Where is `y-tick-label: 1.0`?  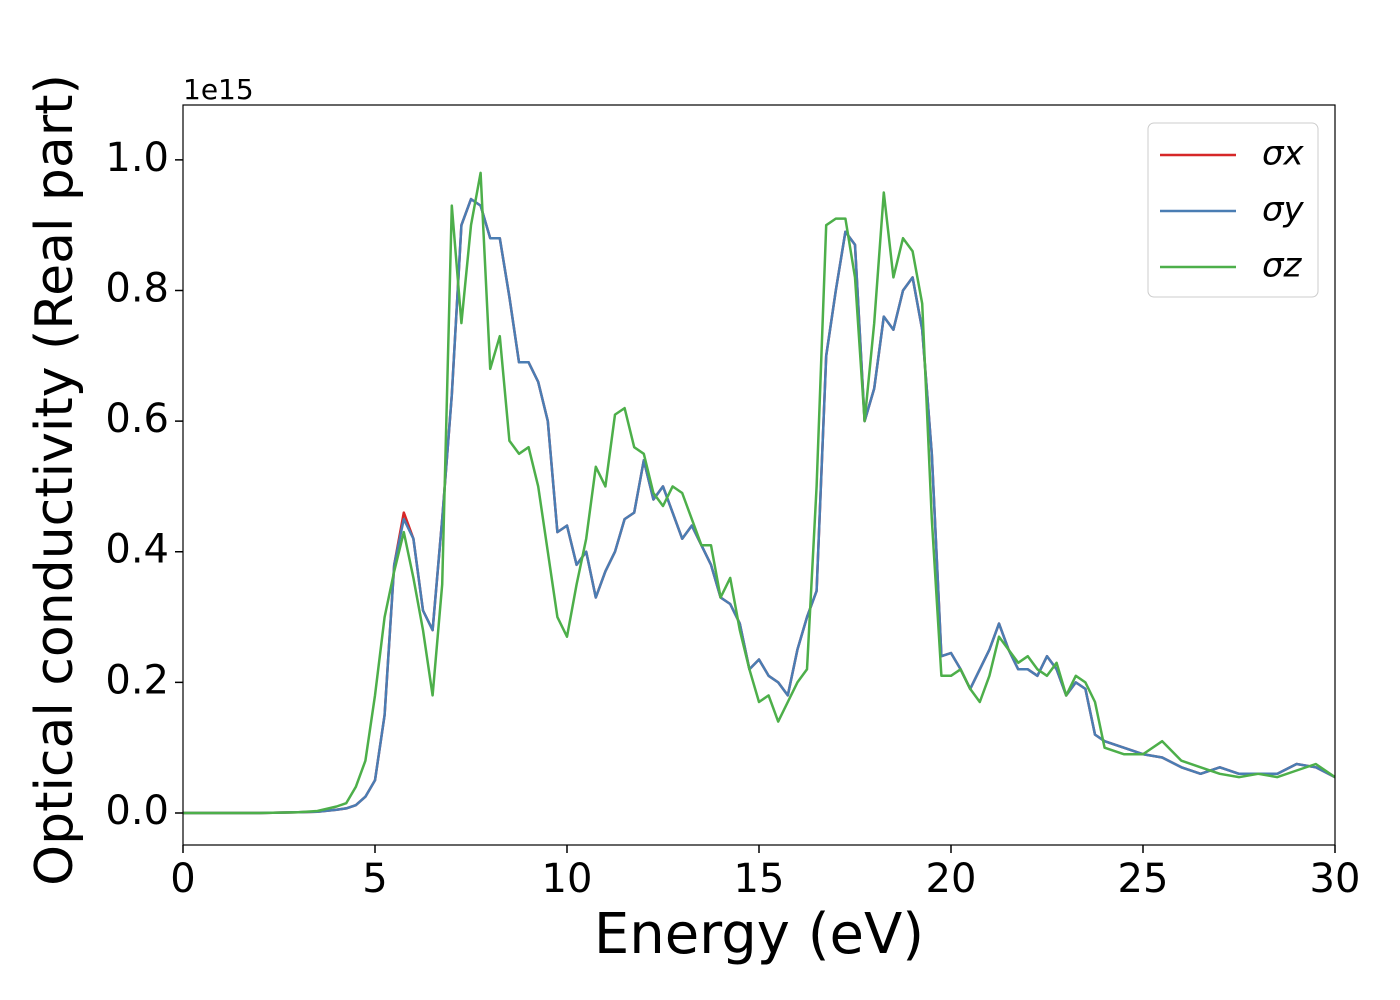 y-tick-label: 1.0 is located at coordinates (137, 158).